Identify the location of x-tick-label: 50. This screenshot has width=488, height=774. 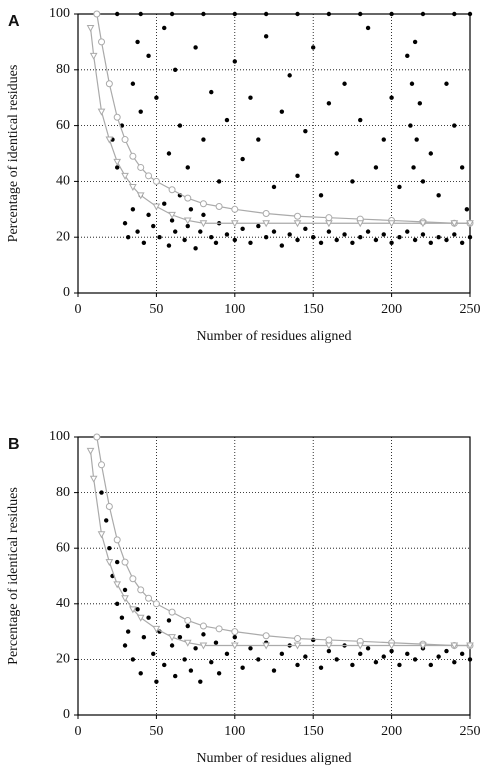
(156, 309).